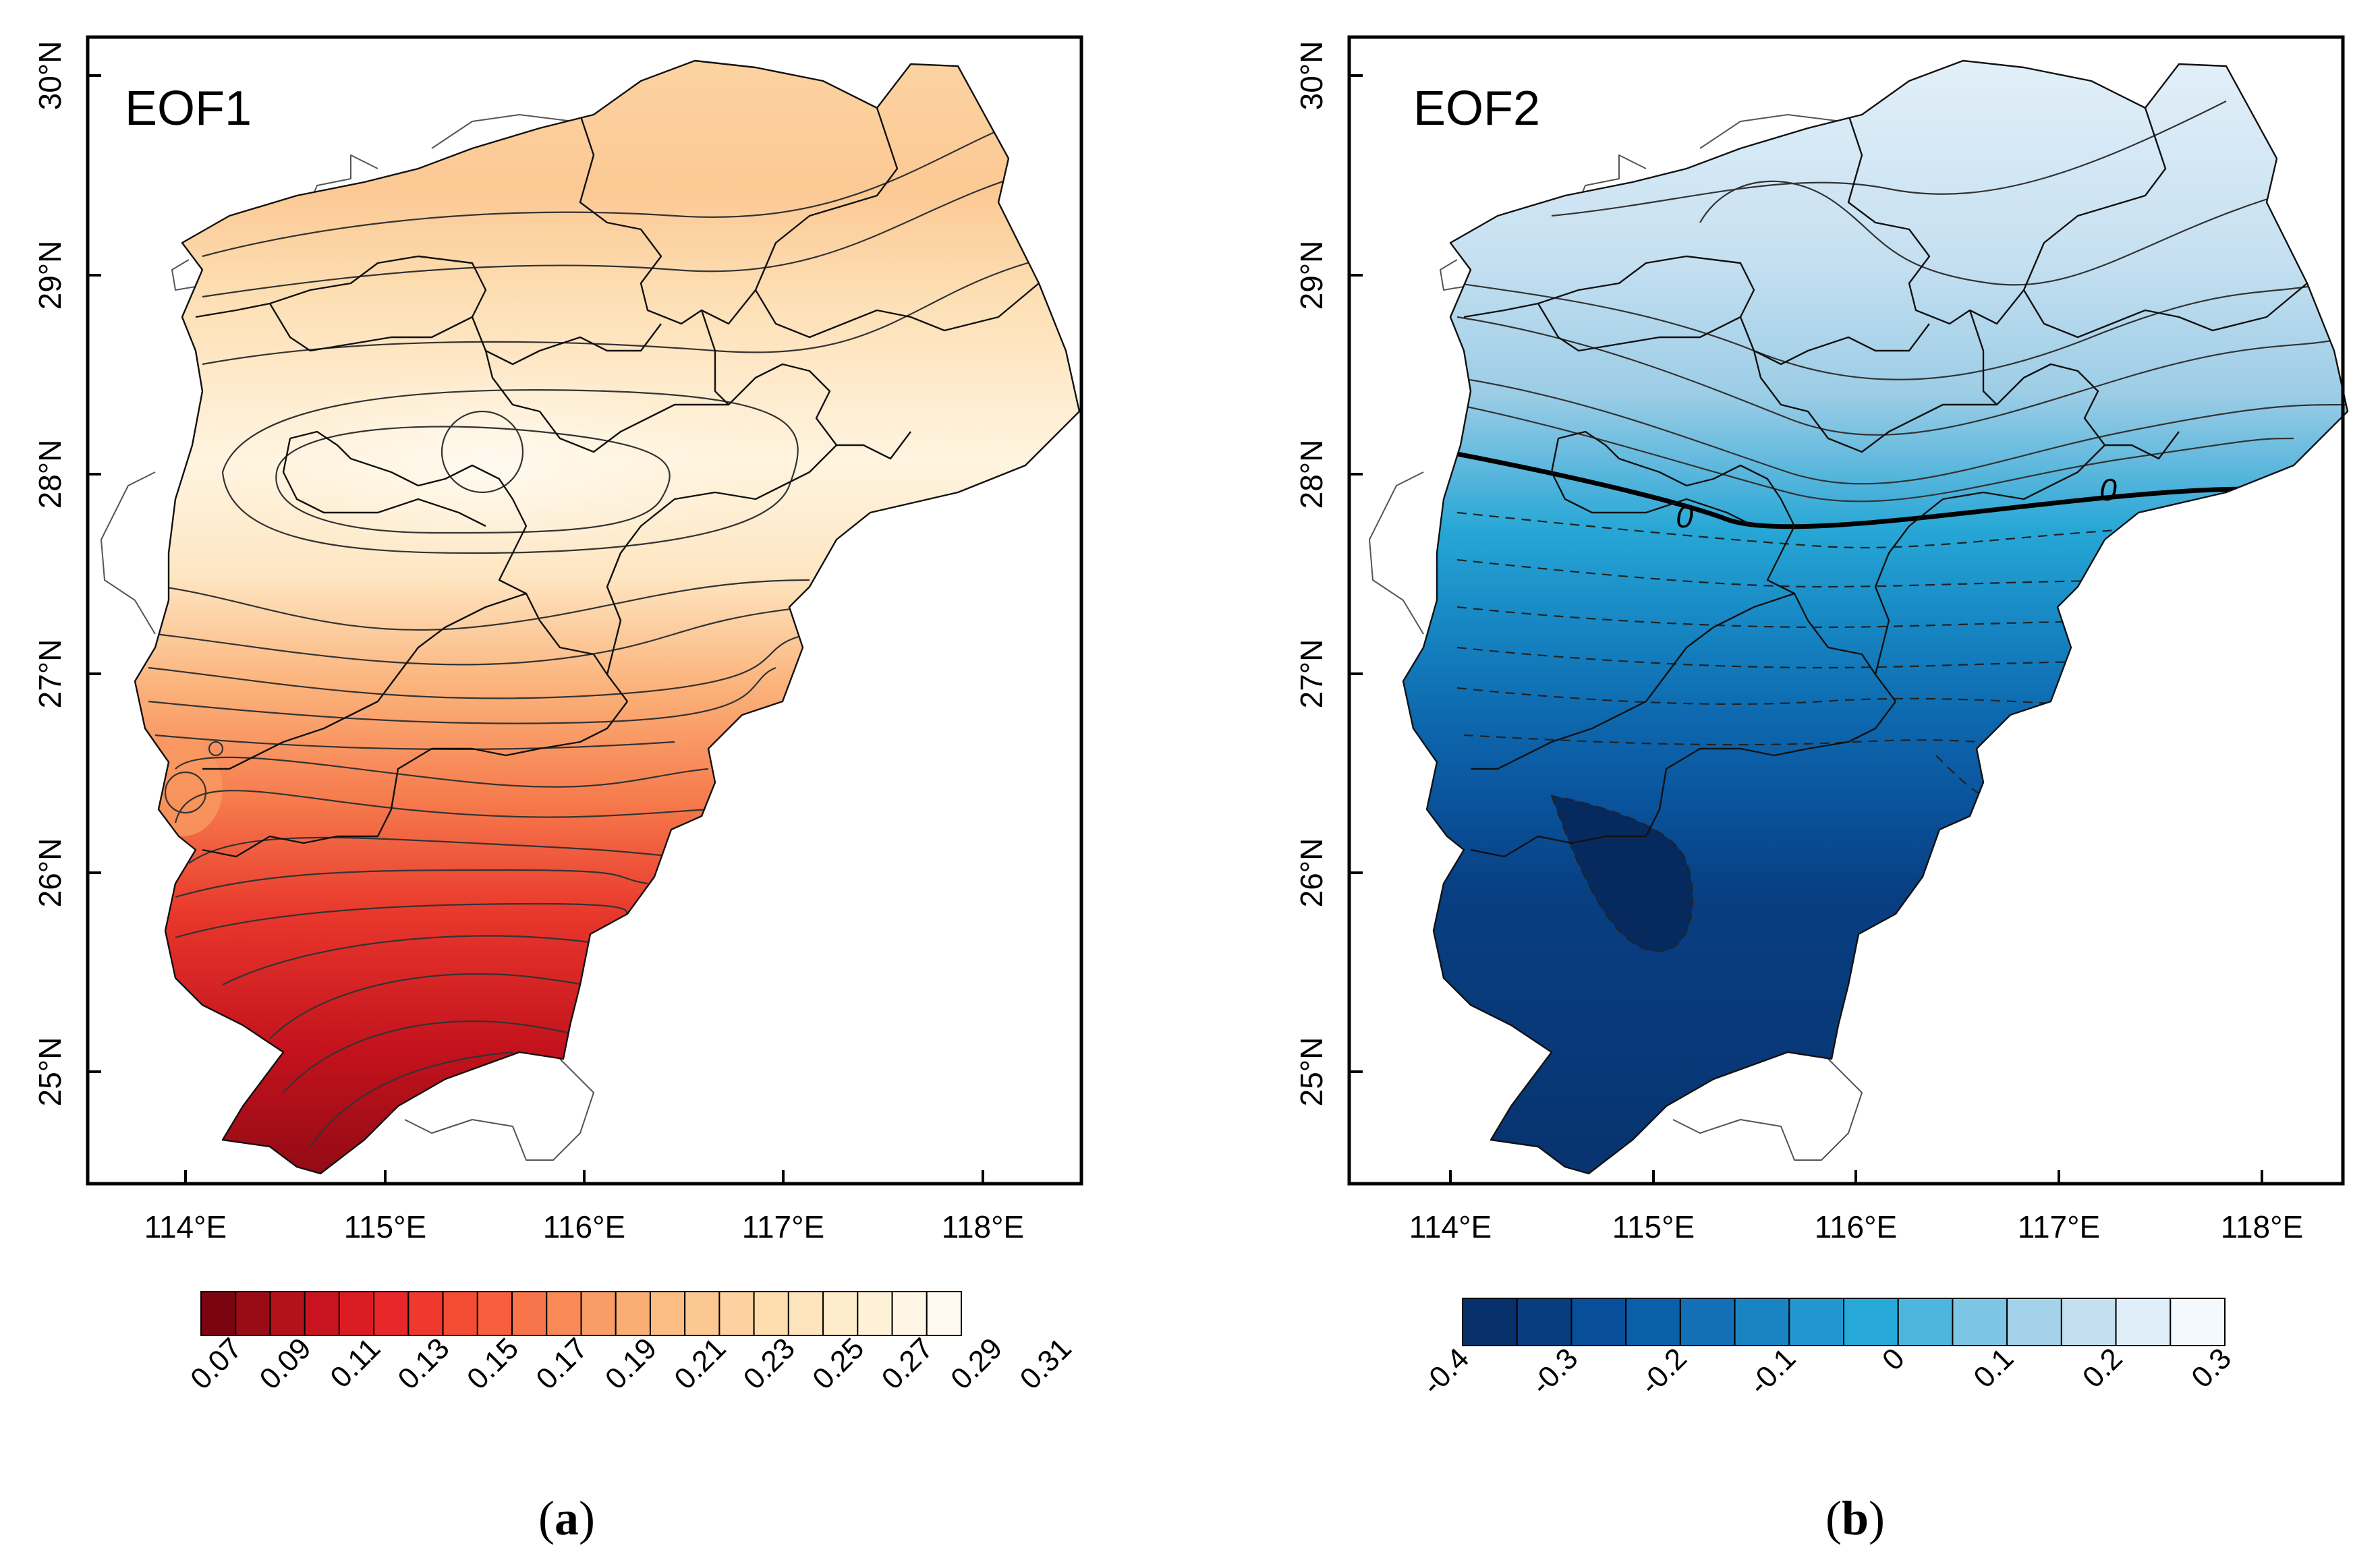  I want to click on lat-axis-a: 25°N 26°N 27°N 28°N 29°N 30°N, so click(66, 574).